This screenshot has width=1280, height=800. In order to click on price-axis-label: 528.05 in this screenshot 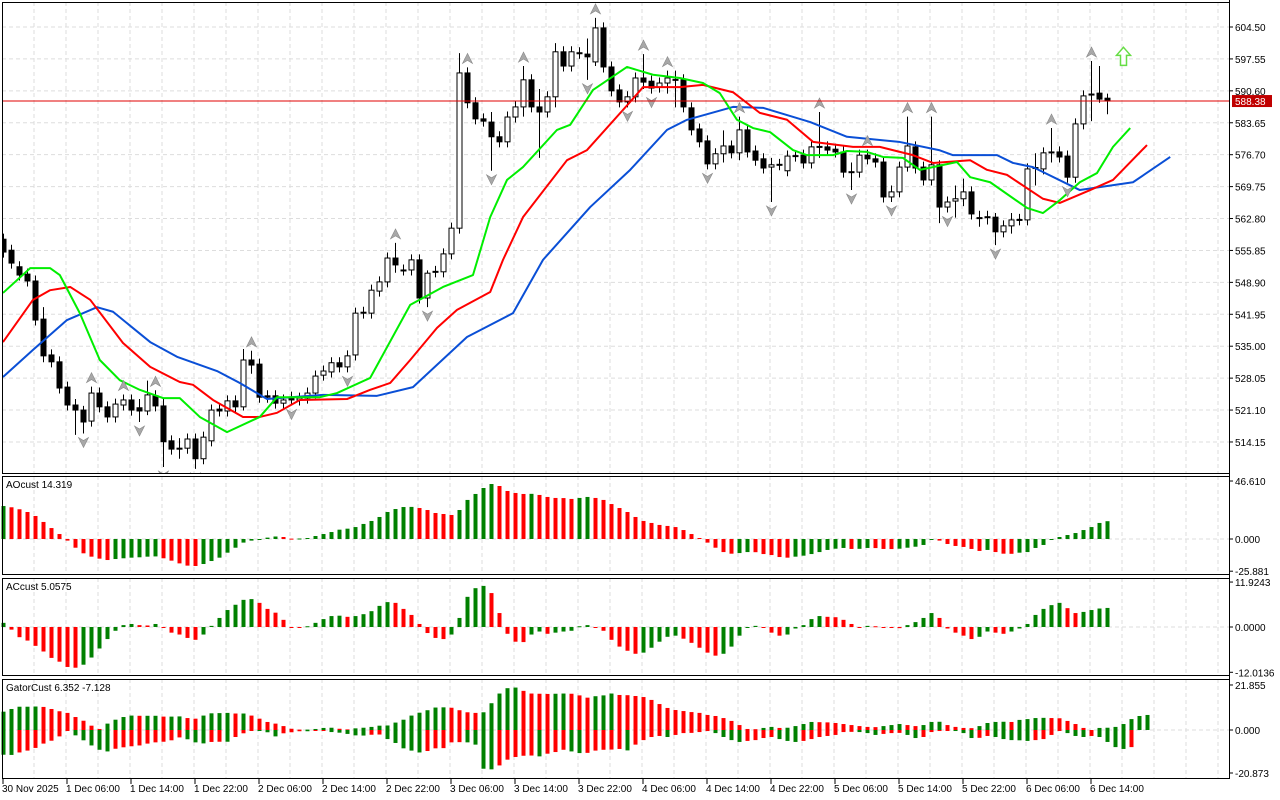, I will do `click(1250, 379)`.